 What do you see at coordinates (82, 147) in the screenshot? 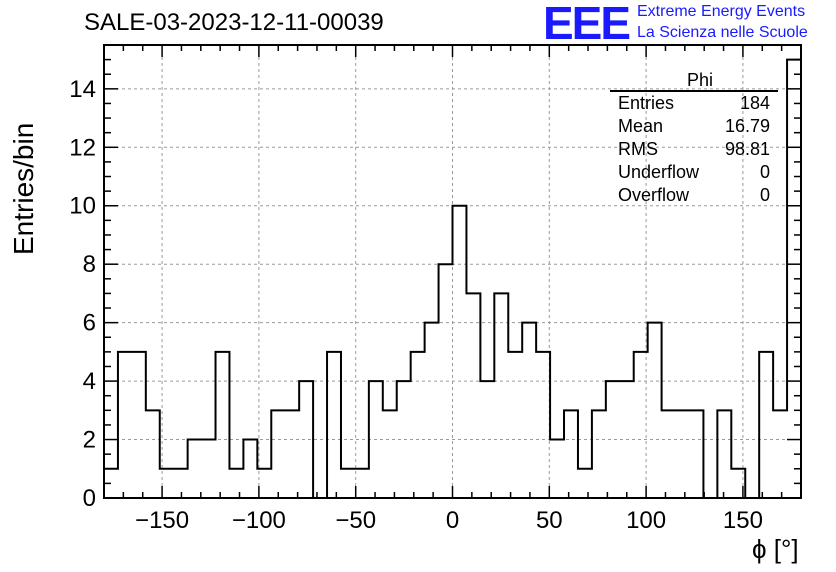
I see `y-tick-label: 12` at bounding box center [82, 147].